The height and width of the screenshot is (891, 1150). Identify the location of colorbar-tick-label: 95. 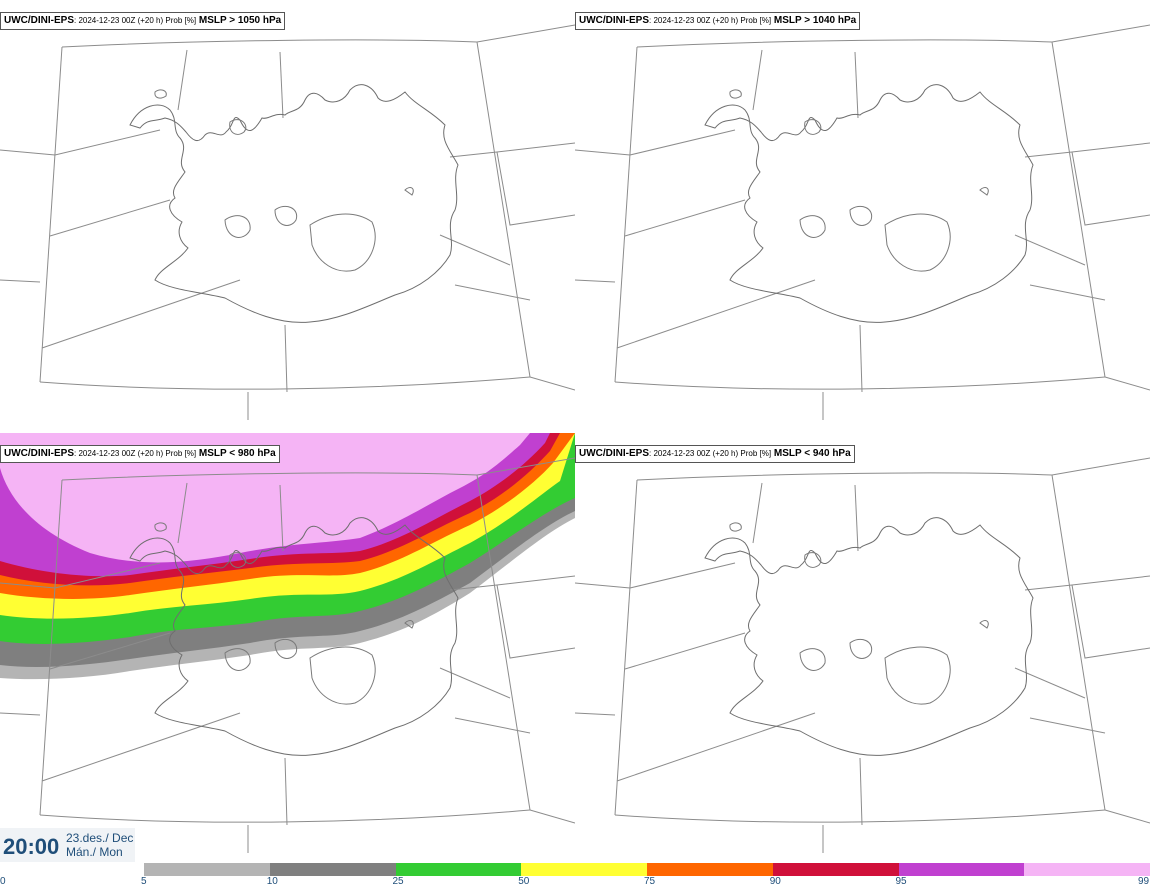
(901, 881).